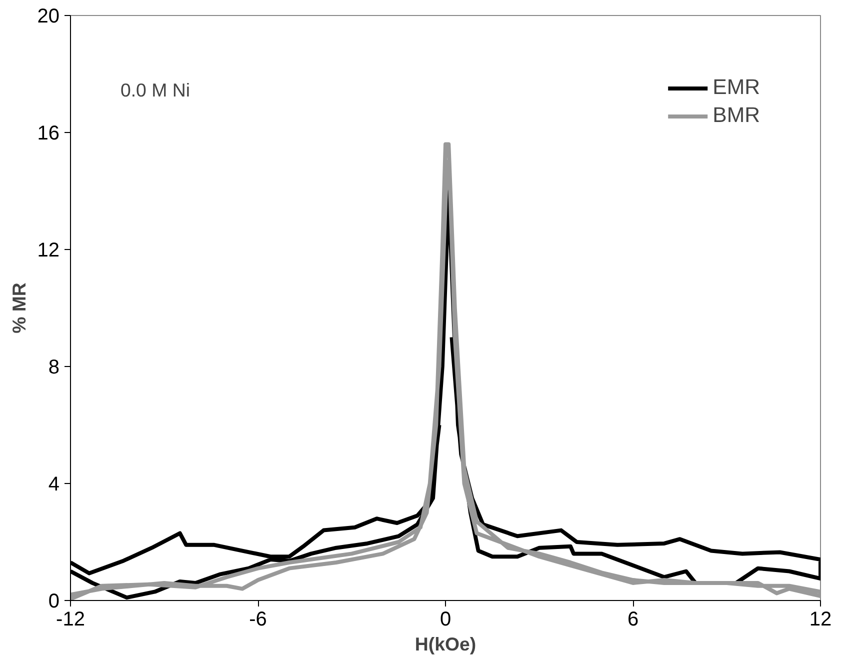 The height and width of the screenshot is (669, 868). What do you see at coordinates (736, 87) in the screenshot?
I see `legend-label: EMR` at bounding box center [736, 87].